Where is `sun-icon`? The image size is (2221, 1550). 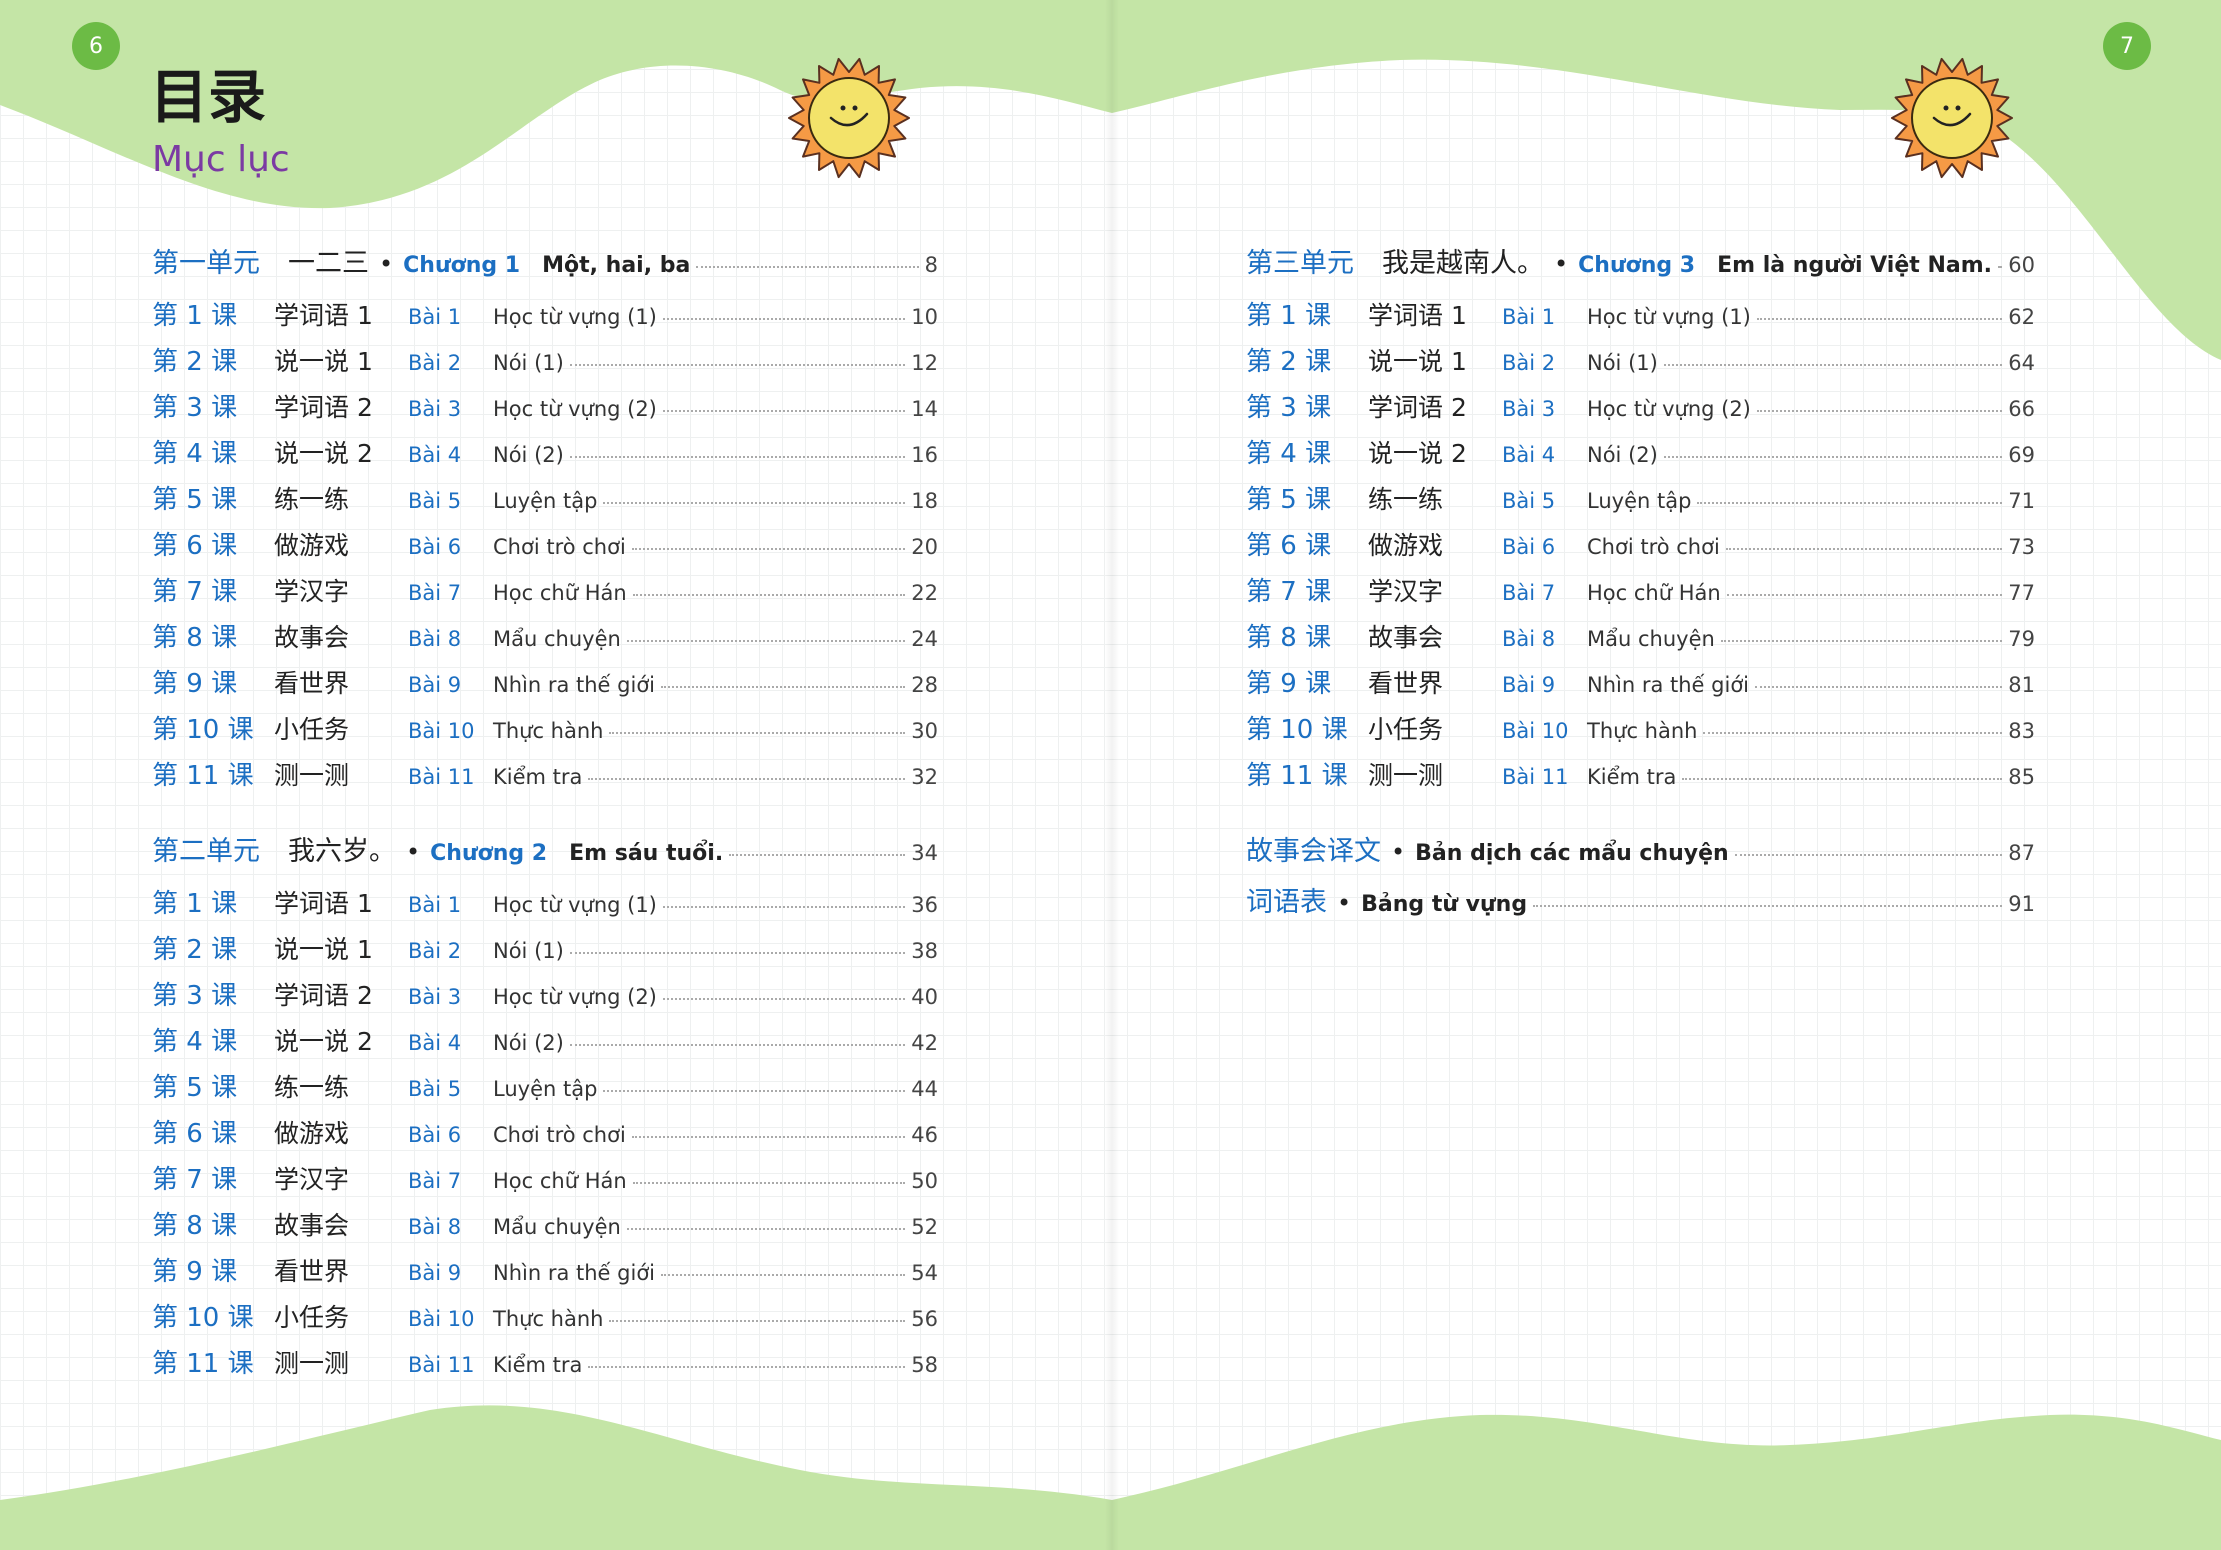 sun-icon is located at coordinates (1952, 118).